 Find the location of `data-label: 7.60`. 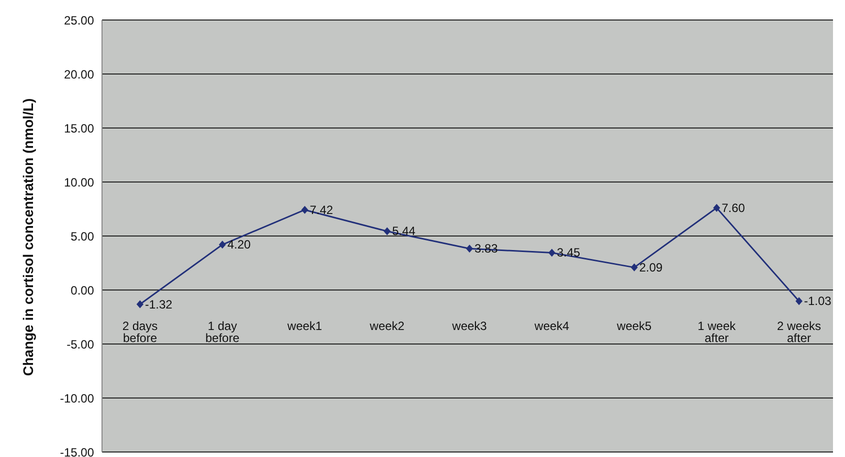

data-label: 7.60 is located at coordinates (734, 207).